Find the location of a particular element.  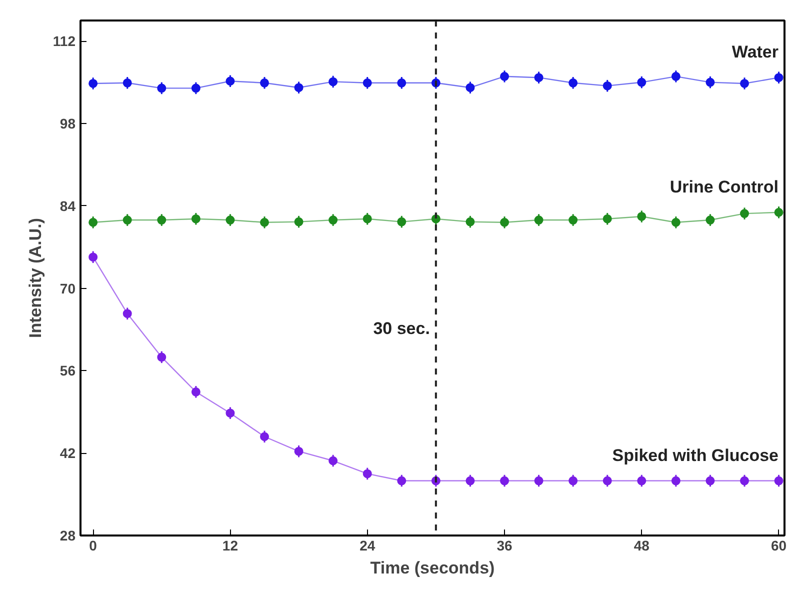

x-tick-label: 12 is located at coordinates (230, 546).